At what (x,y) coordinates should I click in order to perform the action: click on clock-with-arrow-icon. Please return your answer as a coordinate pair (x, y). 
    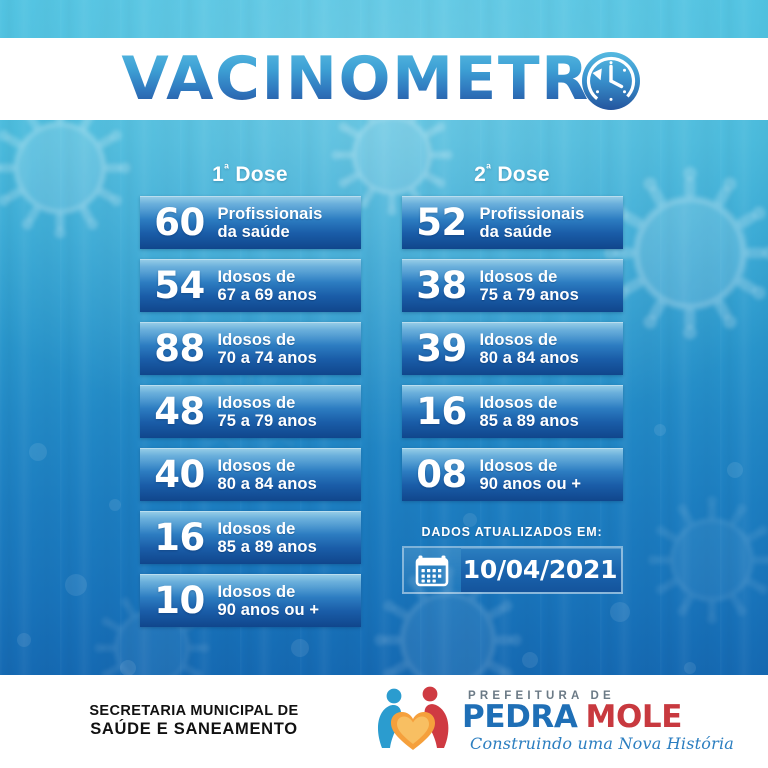
    Looking at the image, I should click on (610, 81).